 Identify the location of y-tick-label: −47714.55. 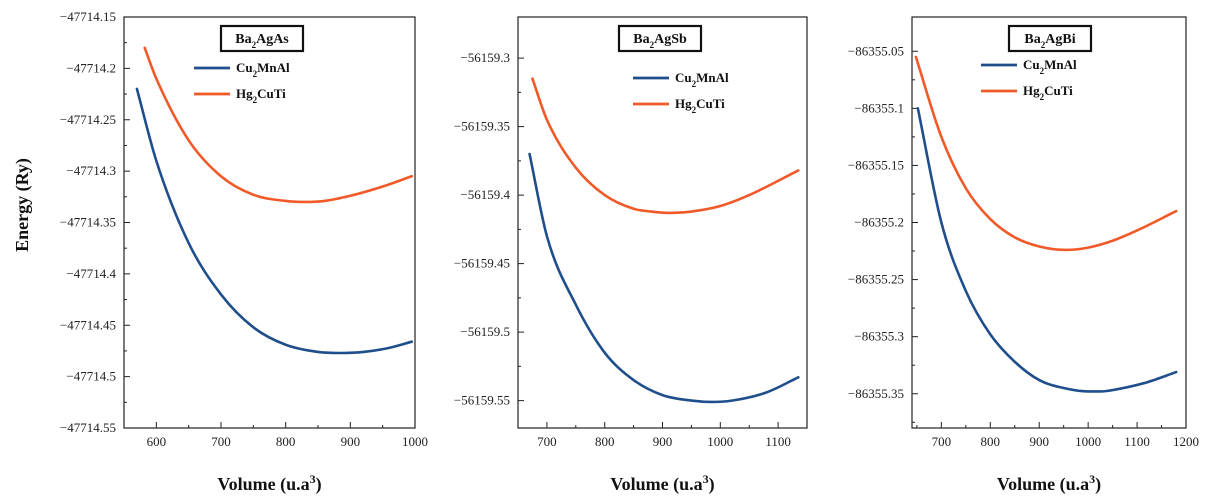
(88, 427).